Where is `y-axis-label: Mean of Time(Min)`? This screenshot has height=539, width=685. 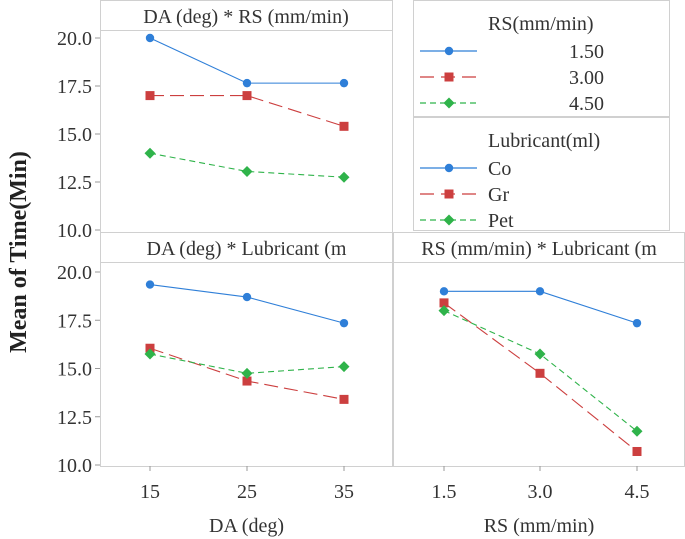 y-axis-label: Mean of Time(Min) is located at coordinates (19, 252).